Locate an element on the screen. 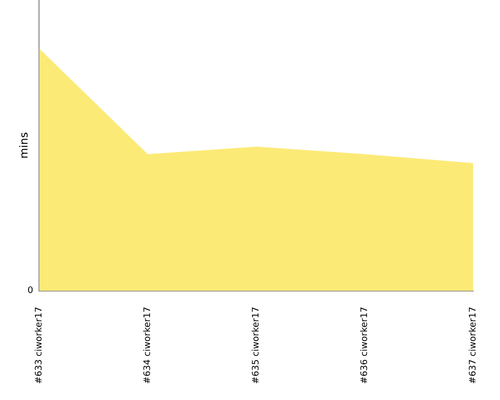 Image resolution: width=500 pixels, height=400 pixels. x-tick-label: #636 ciworker17 is located at coordinates (365, 345).